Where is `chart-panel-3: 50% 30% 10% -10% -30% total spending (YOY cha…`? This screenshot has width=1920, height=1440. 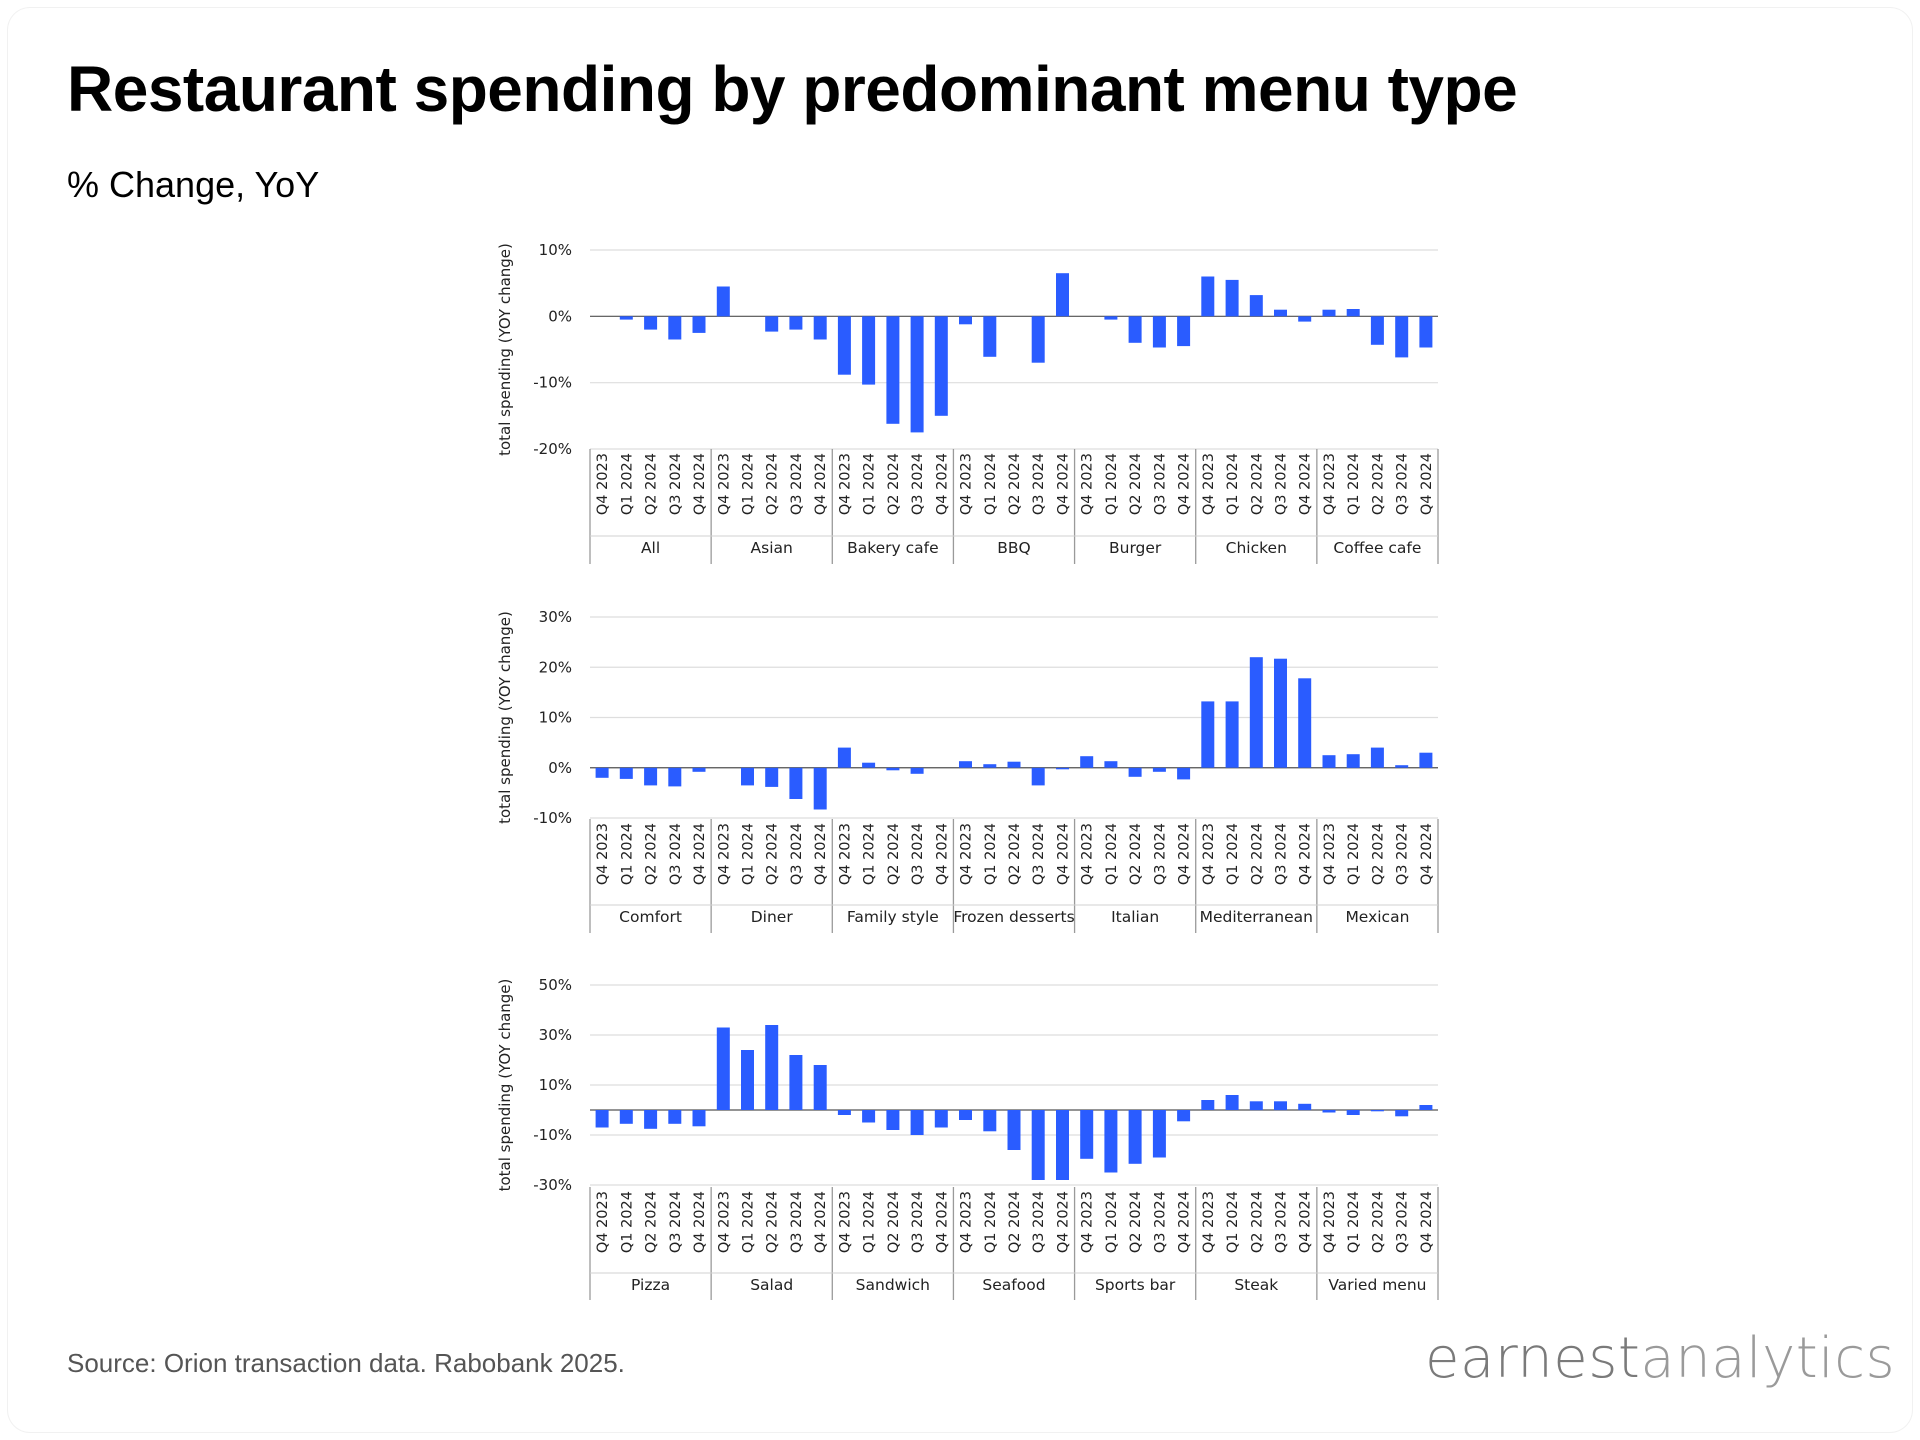
chart-panel-3: 50% 30% 10% -10% -30% total spending (YOY cha… is located at coordinates (967, 1138).